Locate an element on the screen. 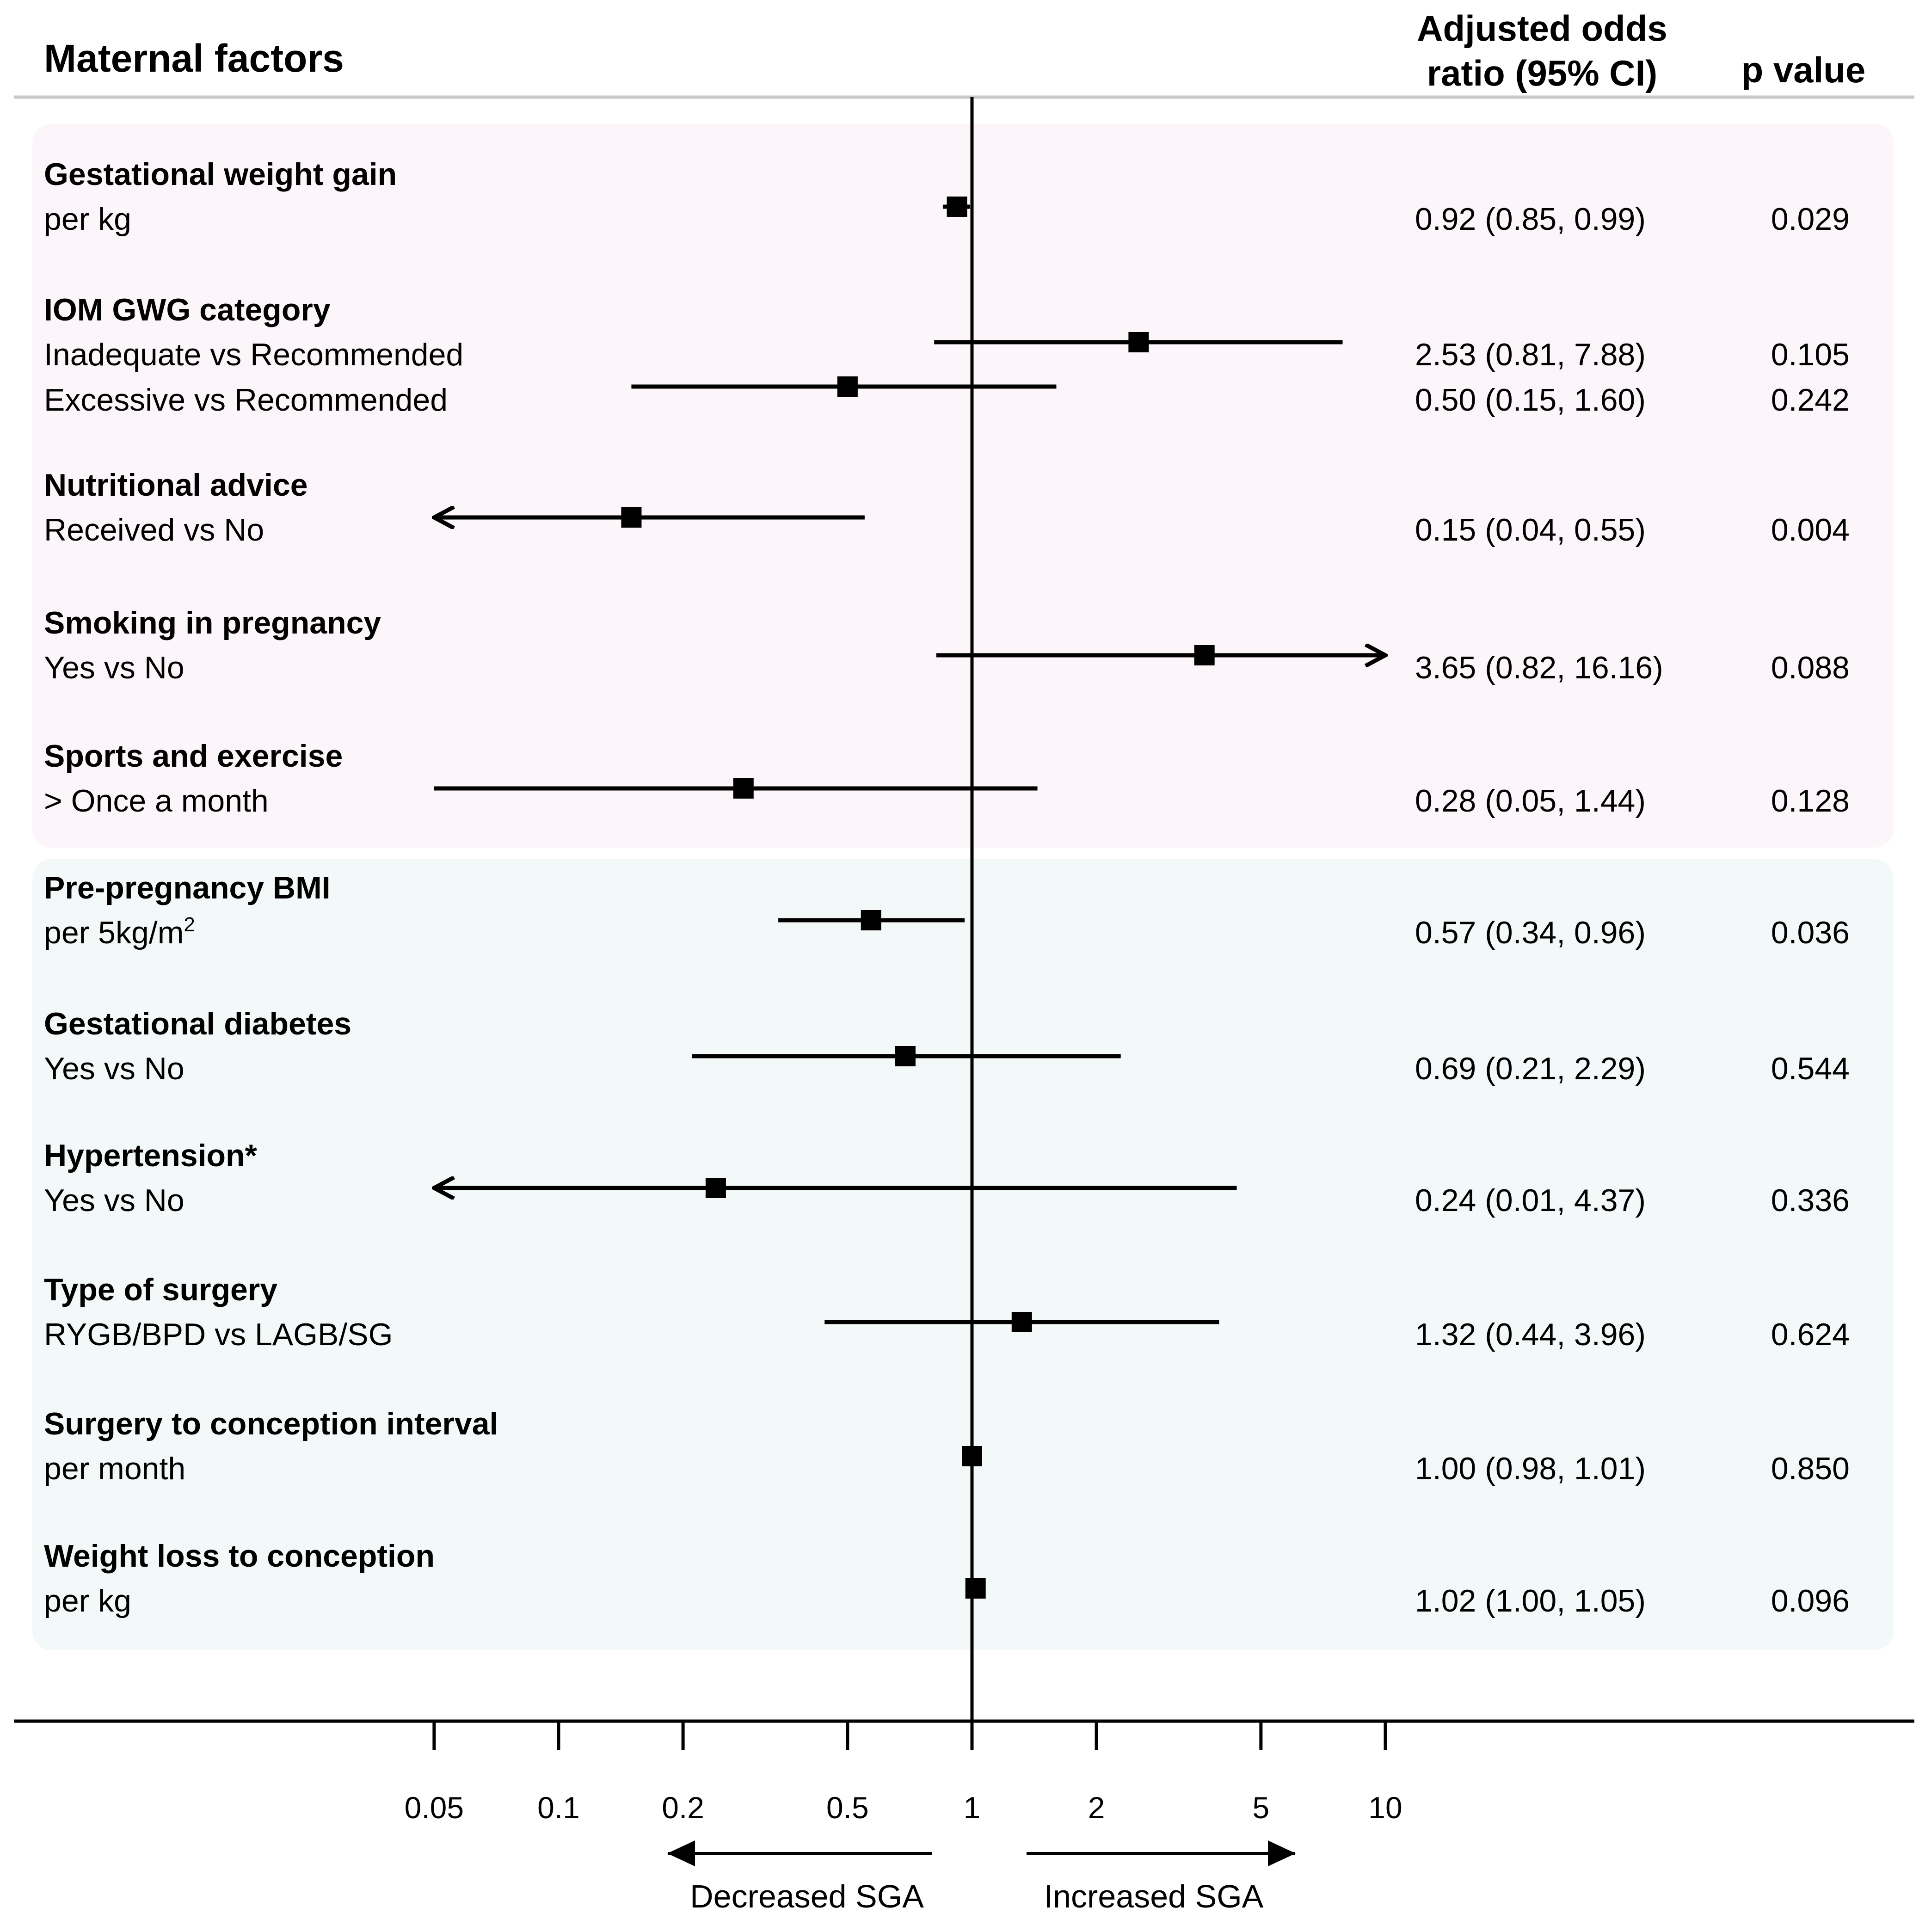 The image size is (1925, 1932). odds-ratio-ci-text: 0.57 (0.34, 0.96) is located at coordinates (1530, 933).